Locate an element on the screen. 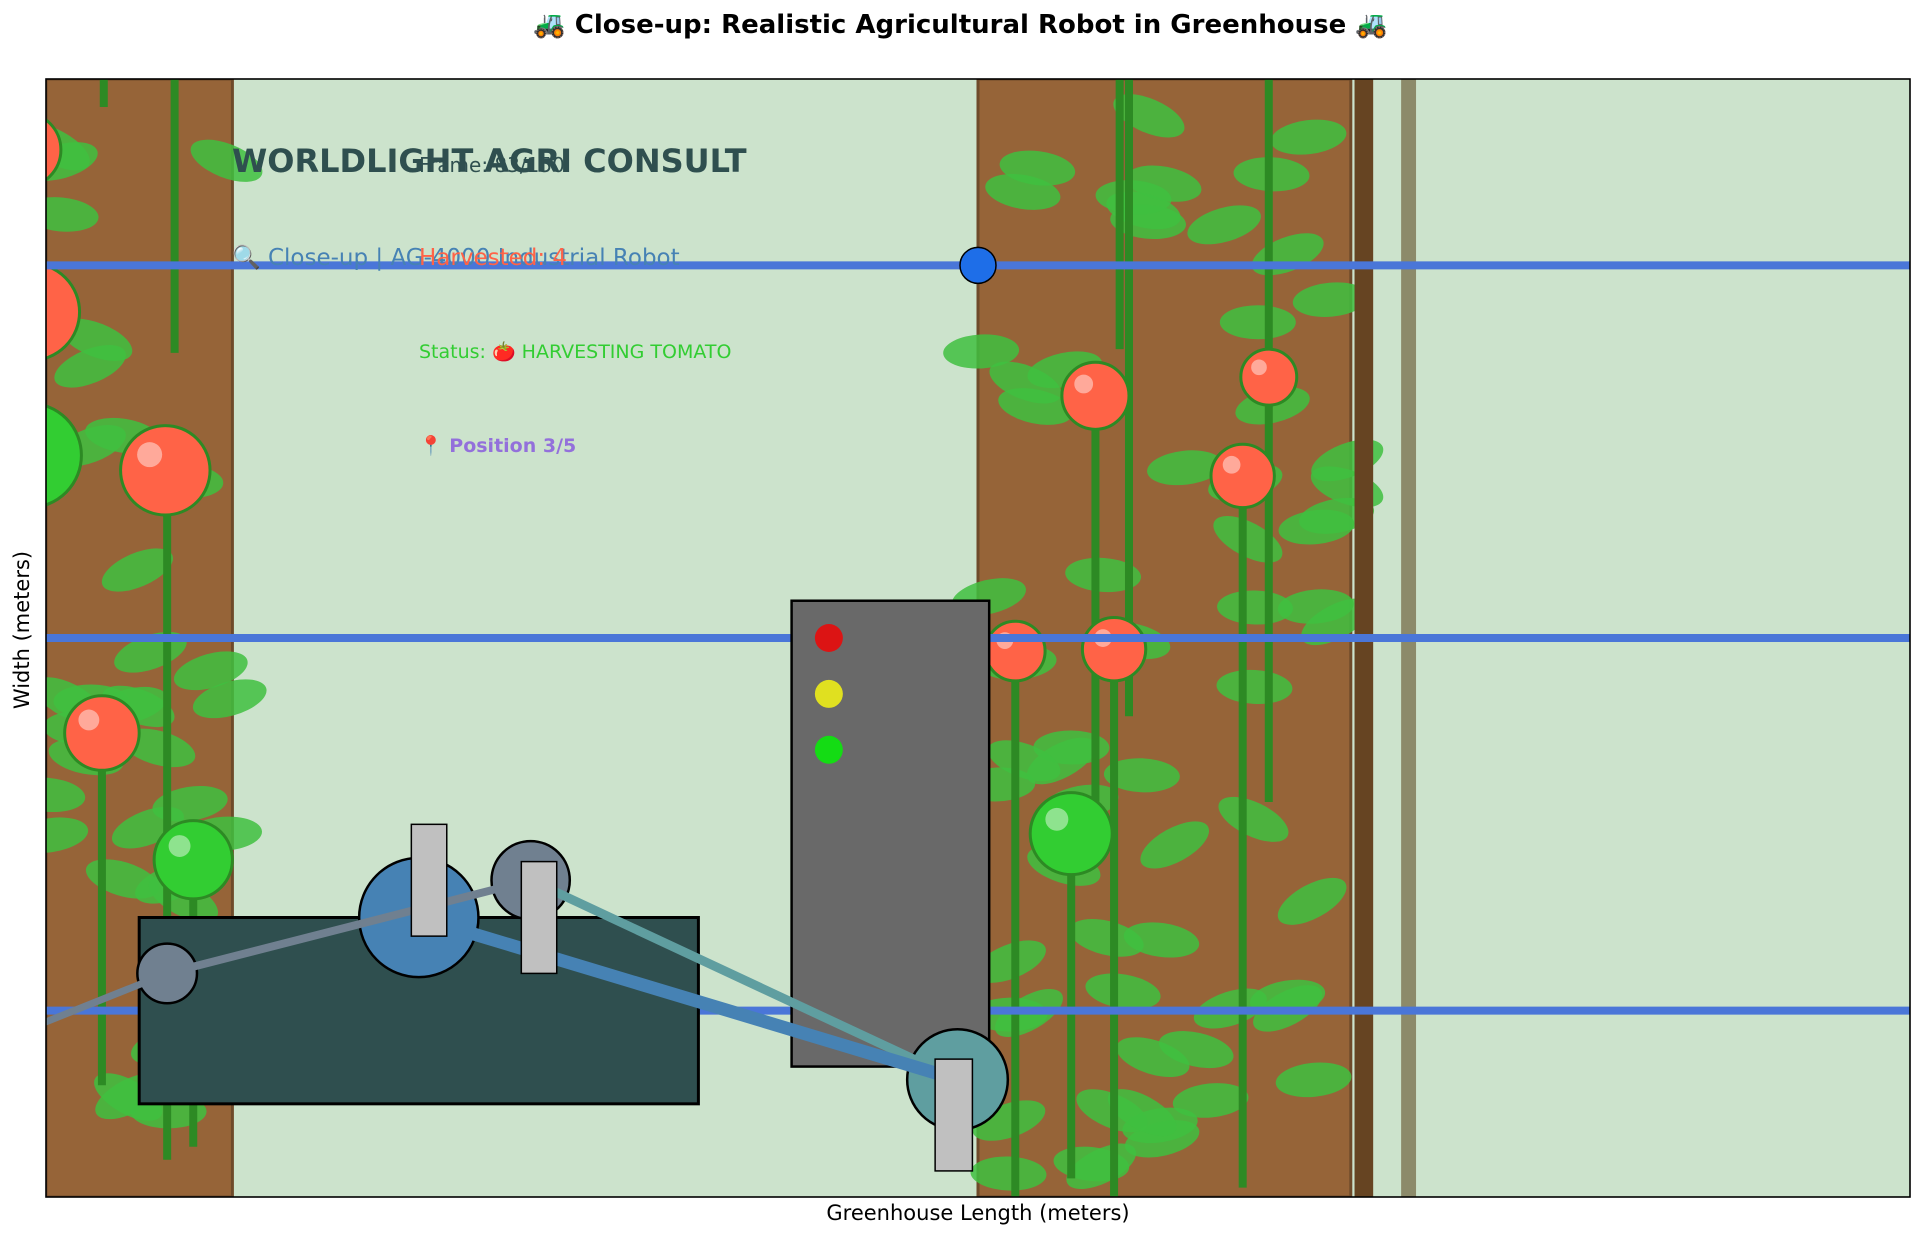 This screenshot has height=1241, width=1921. frame-counter: Frame: 83/150 is located at coordinates (492, 165).